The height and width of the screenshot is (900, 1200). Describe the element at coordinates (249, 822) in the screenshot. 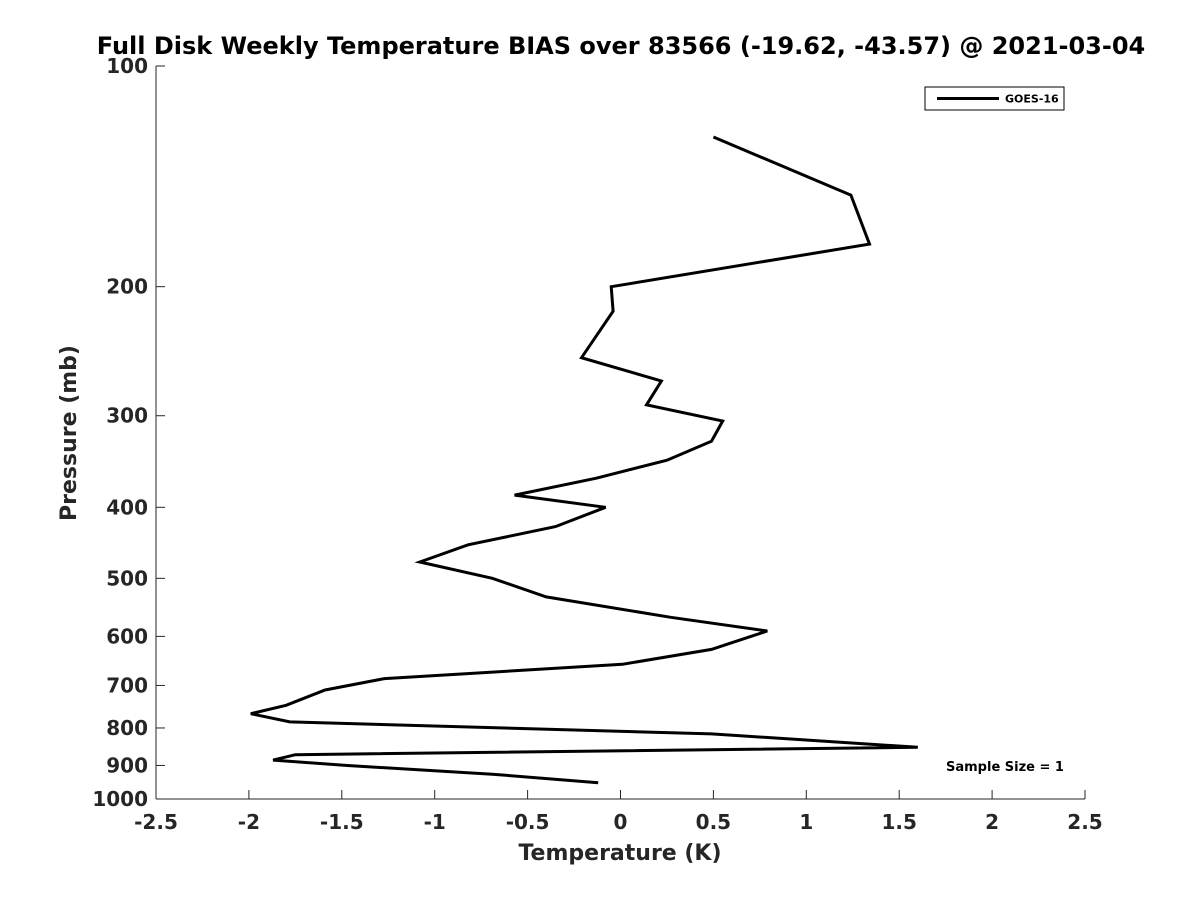

I see `x-tick-label: -2` at that location.